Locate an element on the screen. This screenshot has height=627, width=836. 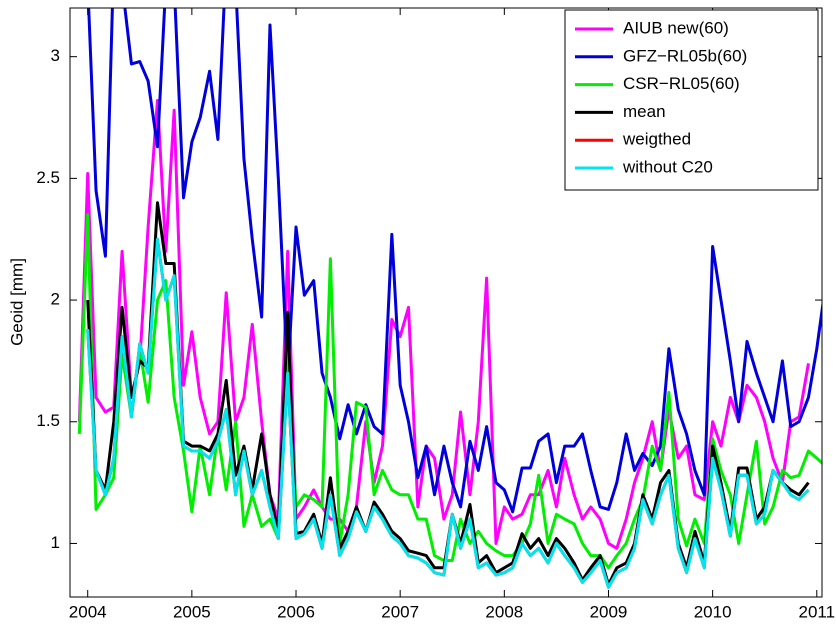
y-tick-label: 1 is located at coordinates (55, 542).